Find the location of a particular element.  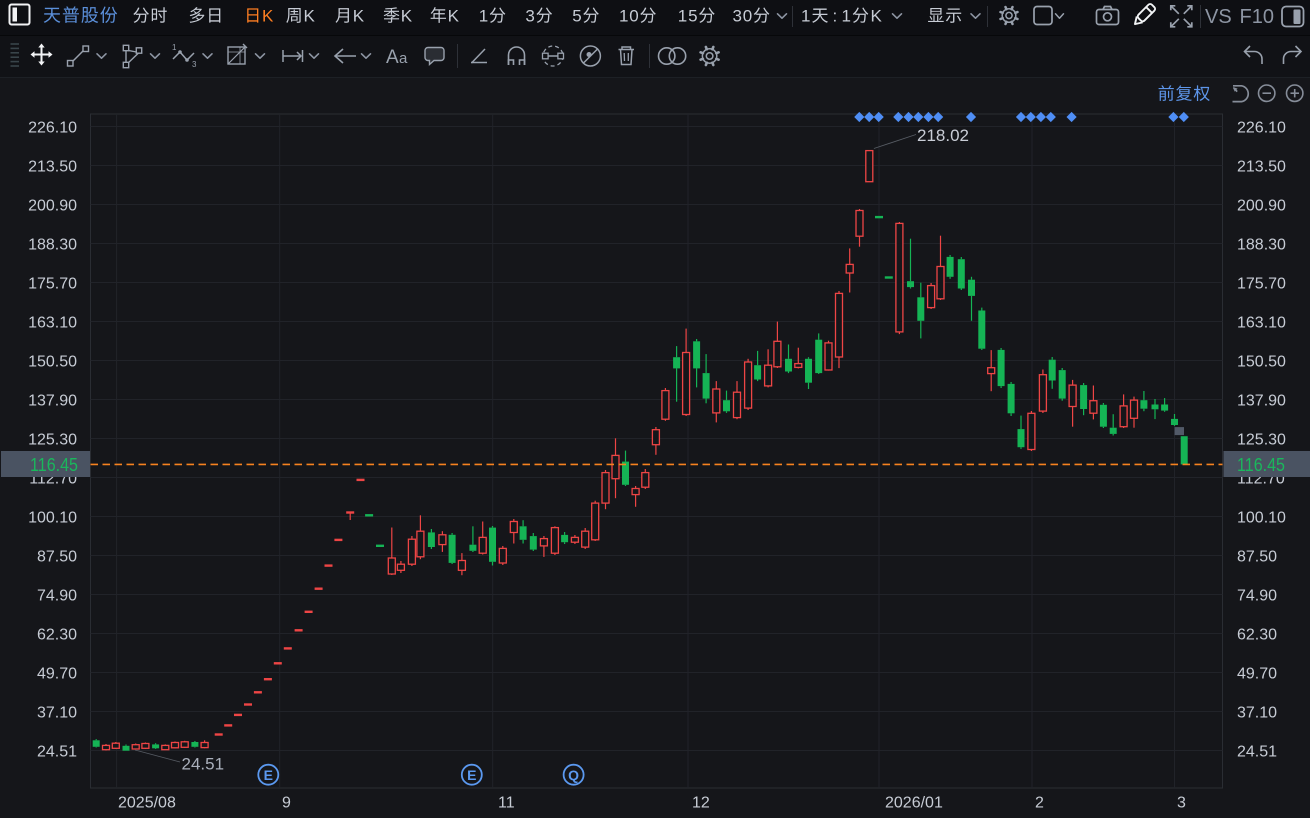

svg-text: 218.02 is located at coordinates (943, 135).